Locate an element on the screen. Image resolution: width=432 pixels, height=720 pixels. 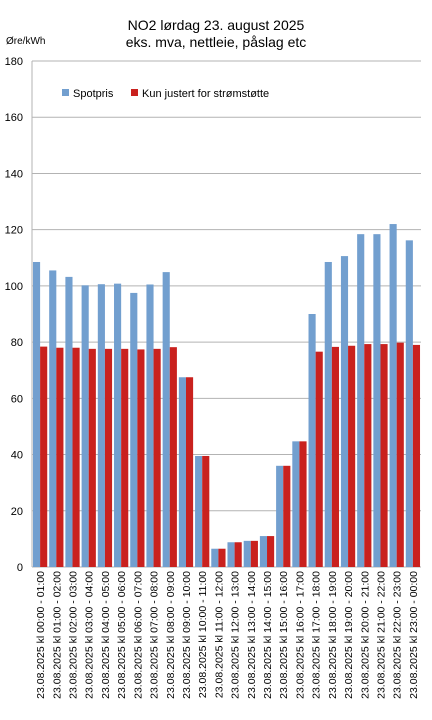
x-tick-label: 23.08.2025 kl 08:00 - 09:00 is located at coordinates (171, 635).